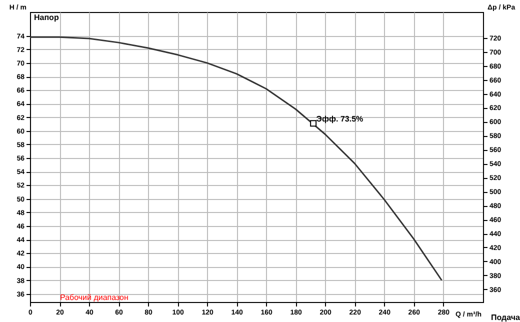  Describe the element at coordinates (46, 17) in the screenshot. I see `annotation: Напор` at that location.